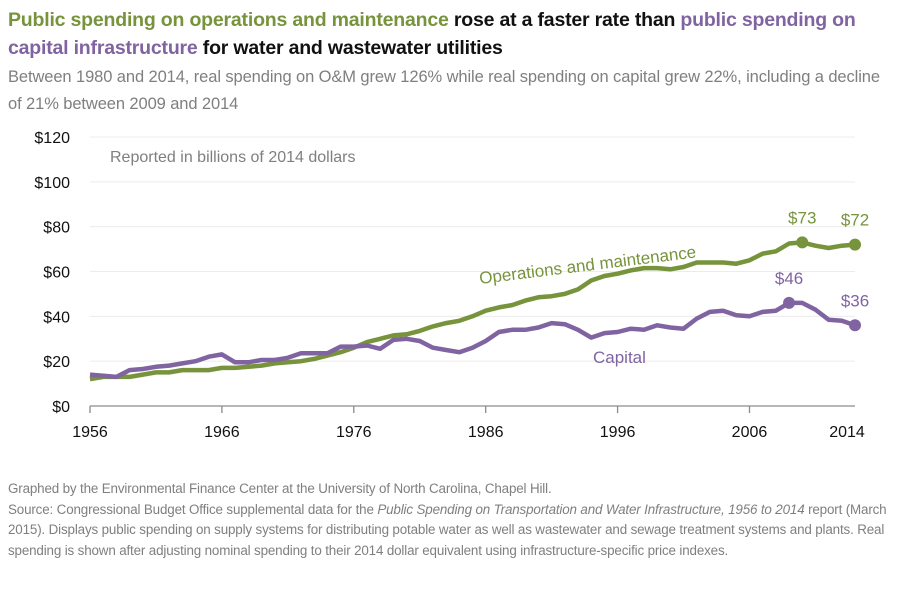  What do you see at coordinates (52, 183) in the screenshot?
I see `y-tick-label: $100` at bounding box center [52, 183].